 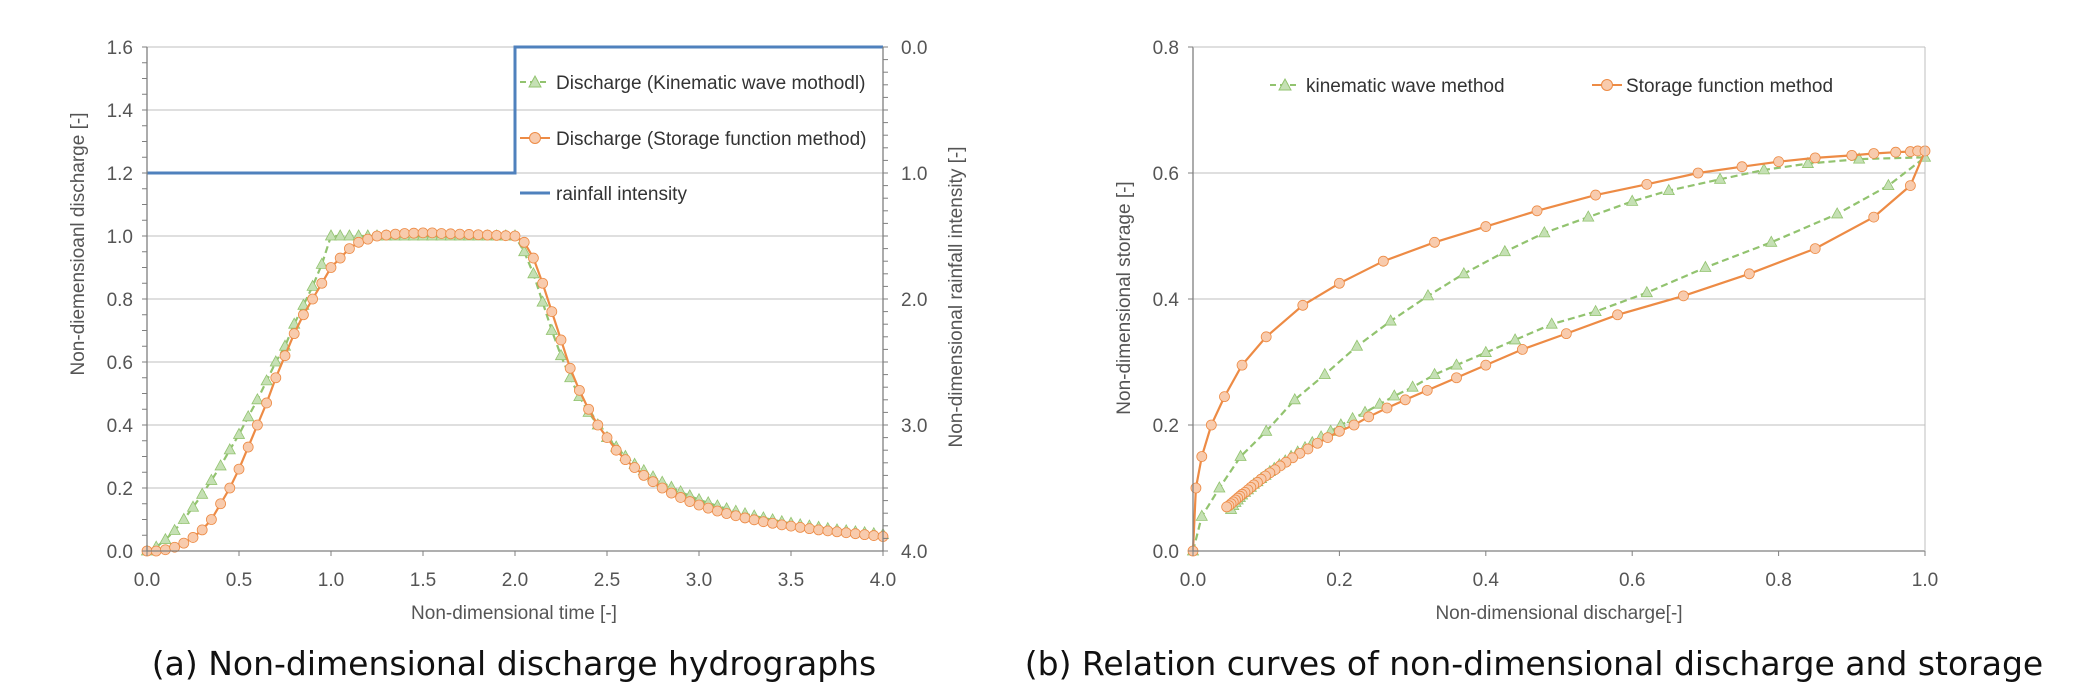 What do you see at coordinates (515, 580) in the screenshot?
I see `chart-a-x-tick-4: 2.0` at bounding box center [515, 580].